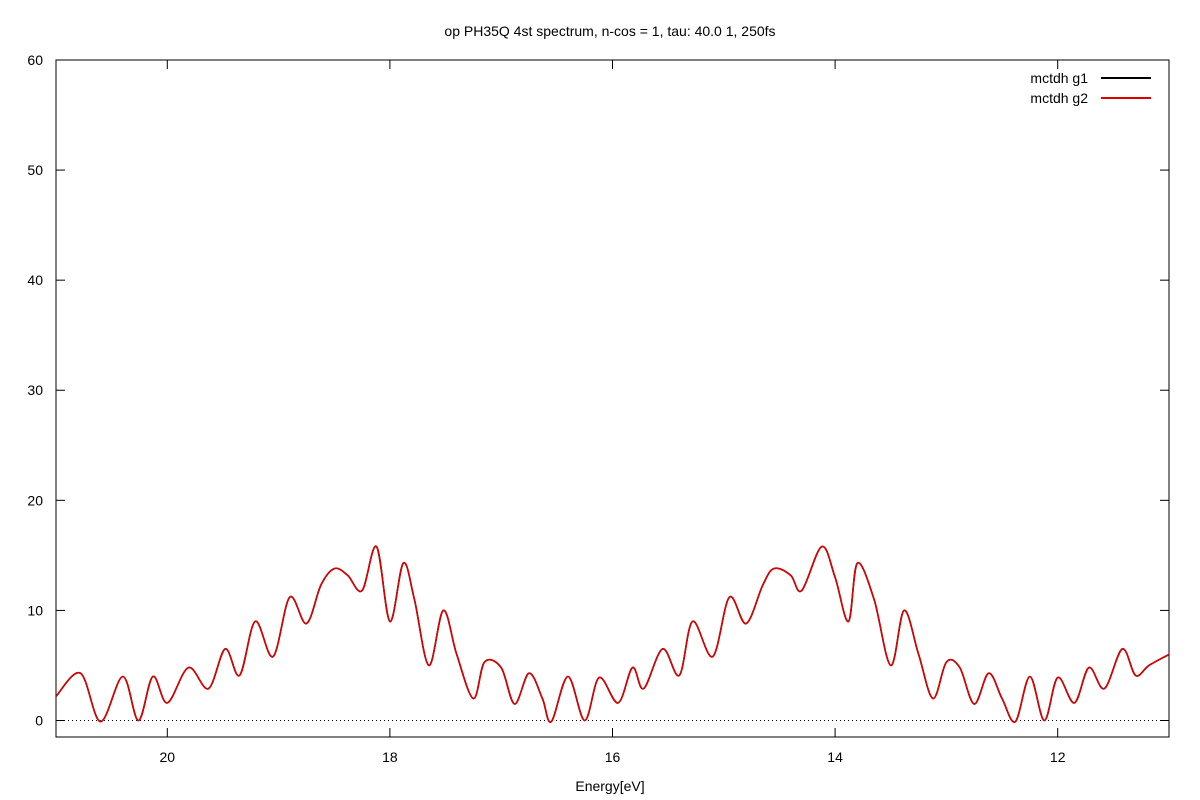  What do you see at coordinates (35, 170) in the screenshot?
I see `y-tick-label: 50` at bounding box center [35, 170].